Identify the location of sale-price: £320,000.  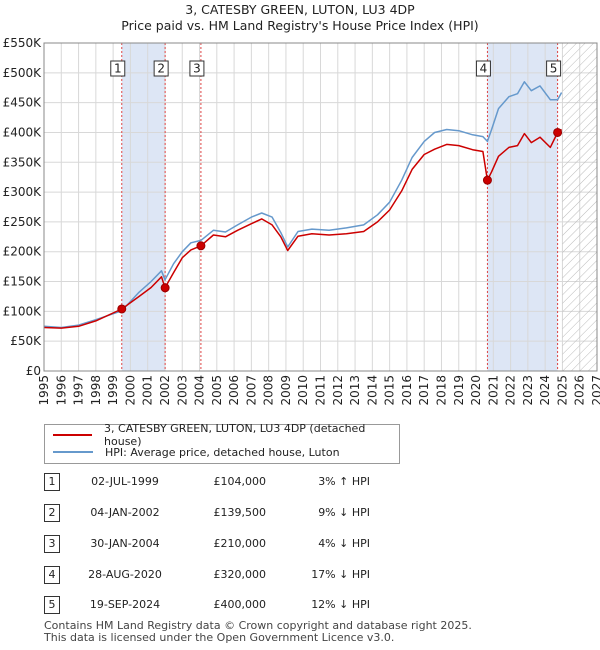
(240, 574).